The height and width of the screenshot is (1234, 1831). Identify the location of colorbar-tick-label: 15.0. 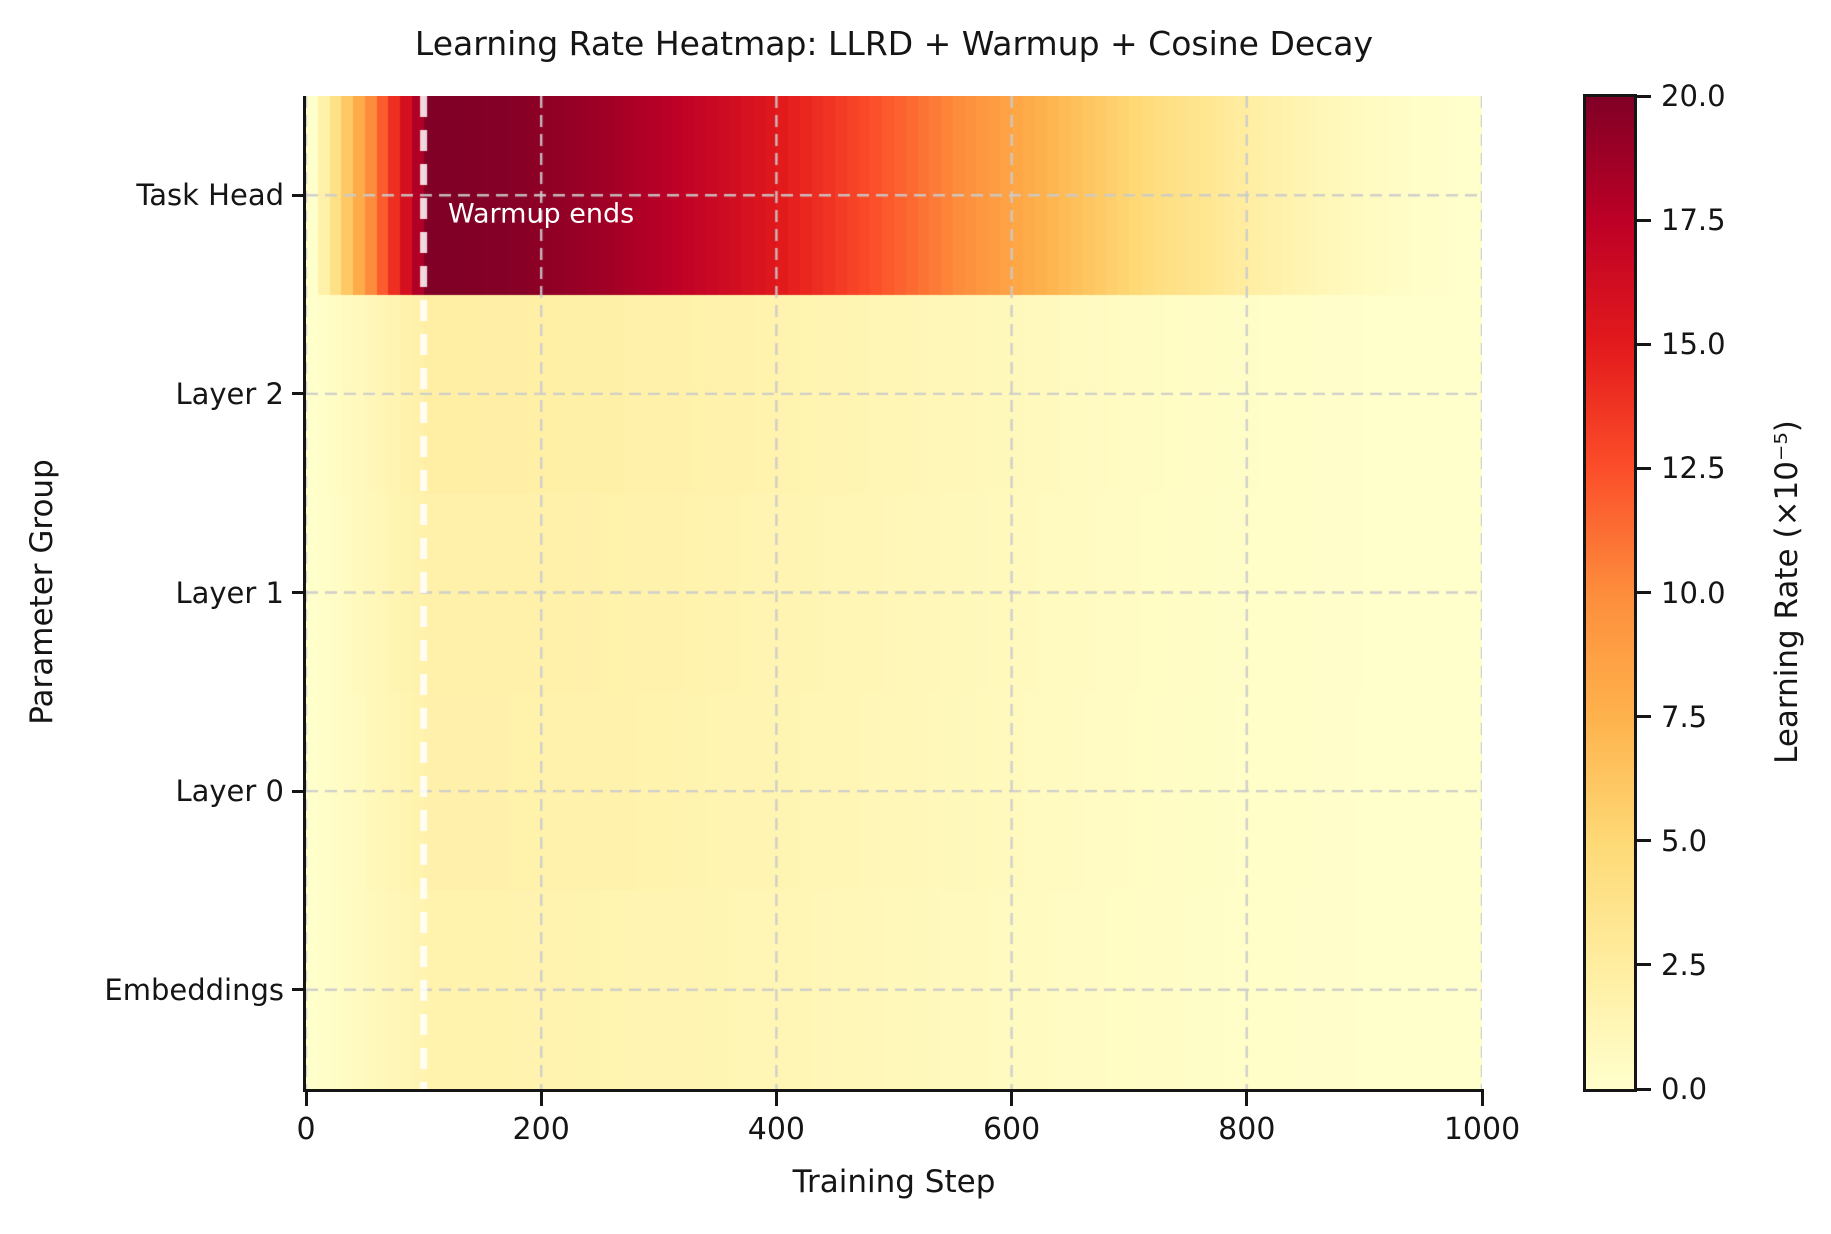
(1693, 344).